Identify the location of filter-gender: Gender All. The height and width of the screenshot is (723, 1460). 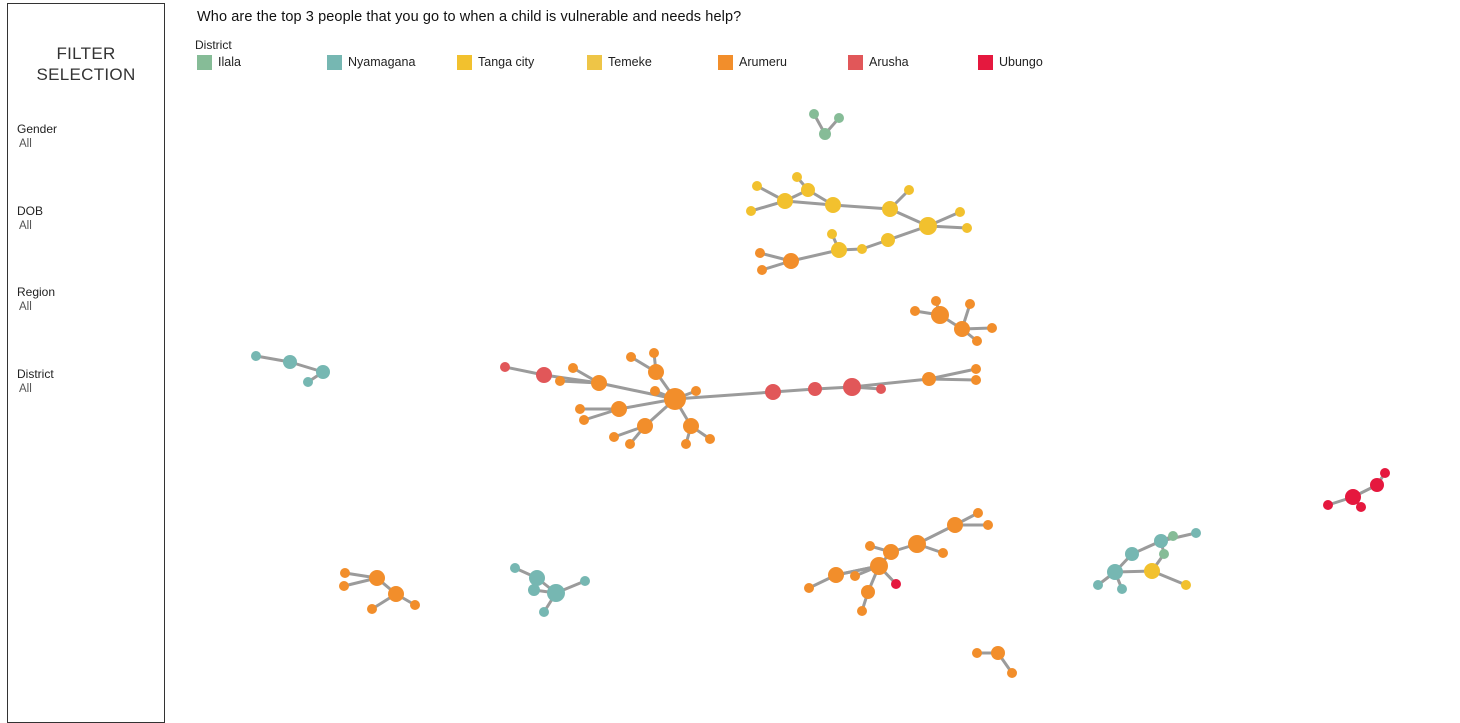
(37, 136).